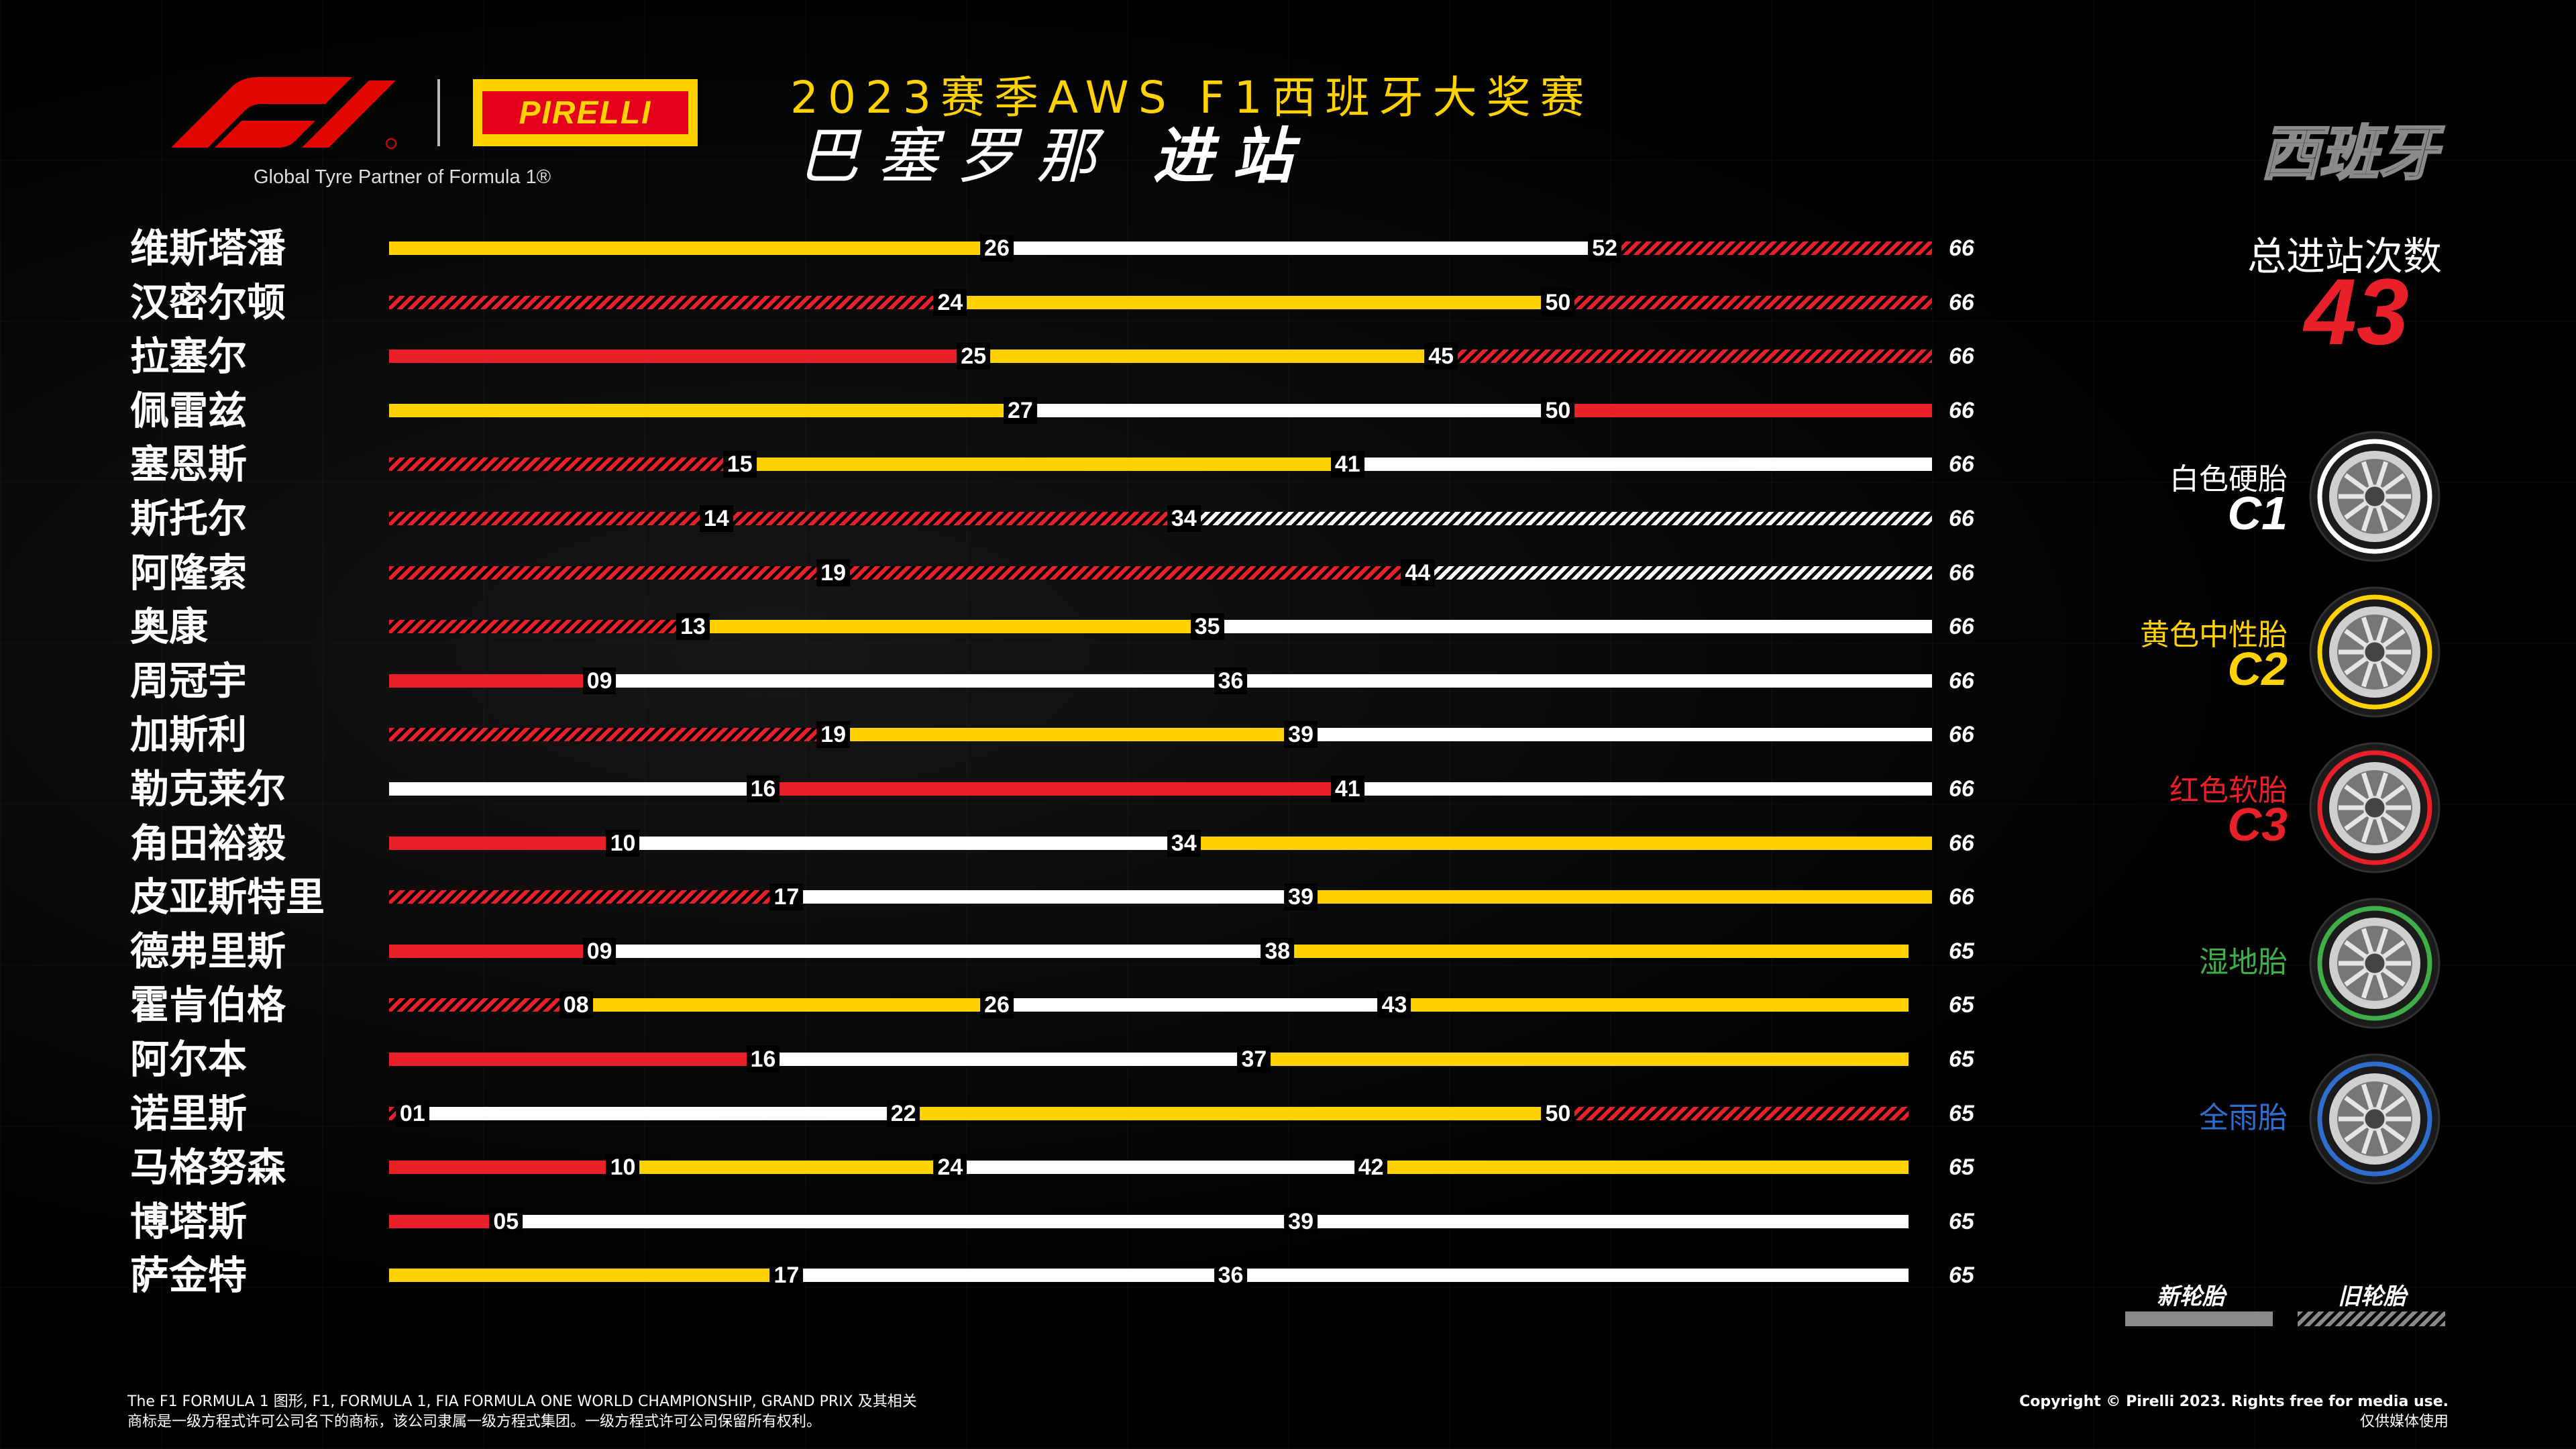  Describe the element at coordinates (585, 112) in the screenshot. I see `pirelli-logo-text: PIRELLI` at that location.